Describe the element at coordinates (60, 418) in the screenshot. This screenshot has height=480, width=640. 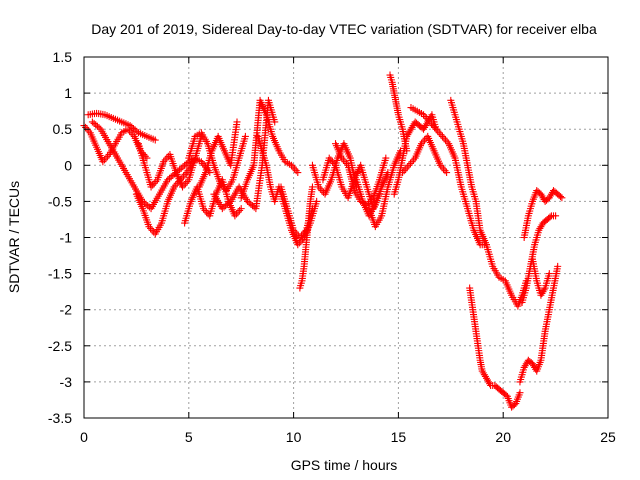
I see `y-tick-label: -3.5` at that location.